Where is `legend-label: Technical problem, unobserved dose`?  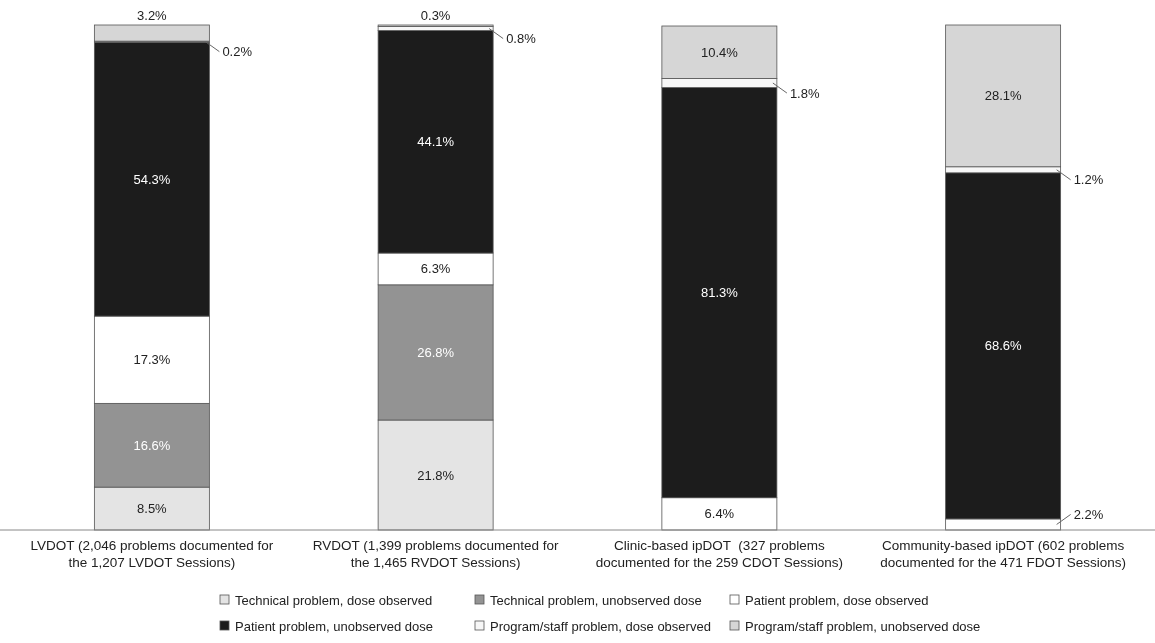 legend-label: Technical problem, unobserved dose is located at coordinates (596, 600).